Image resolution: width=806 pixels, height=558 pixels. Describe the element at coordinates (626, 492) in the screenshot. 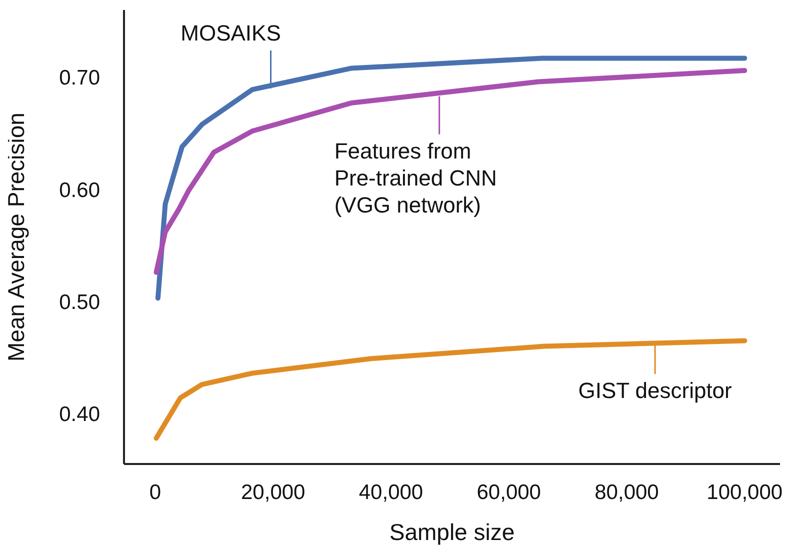

I see `x-tick-label: 80,000` at that location.